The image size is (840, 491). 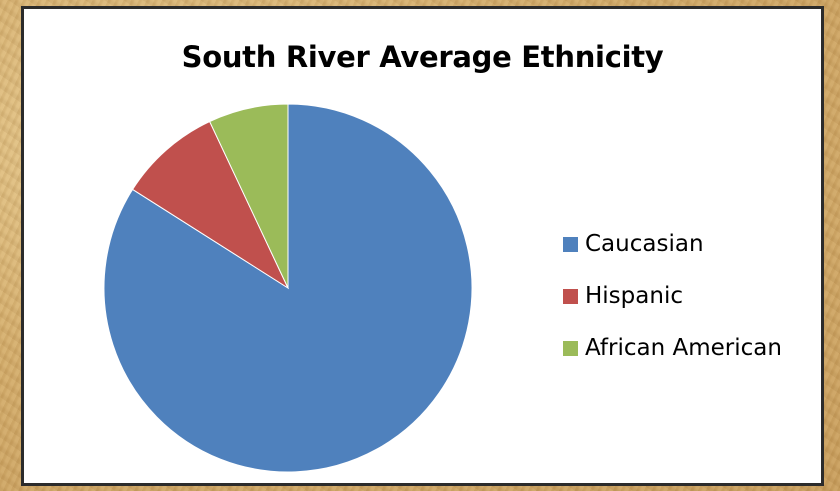 I want to click on legend-swatch-hispanic, so click(x=570, y=296).